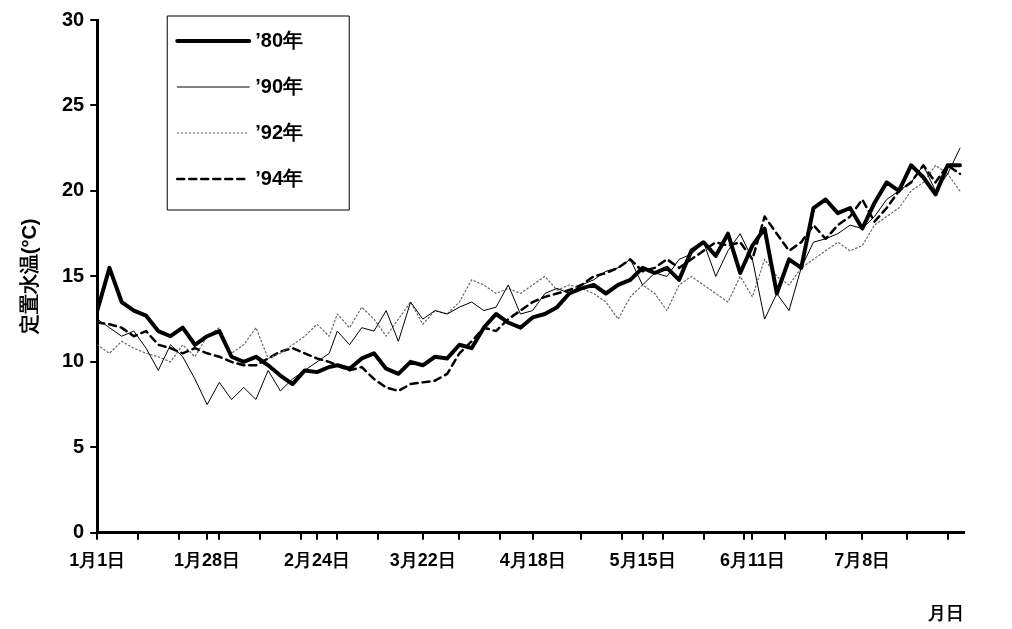 The width and height of the screenshot is (1012, 629). What do you see at coordinates (73, 189) in the screenshot?
I see `y-tick-label: 20` at bounding box center [73, 189].